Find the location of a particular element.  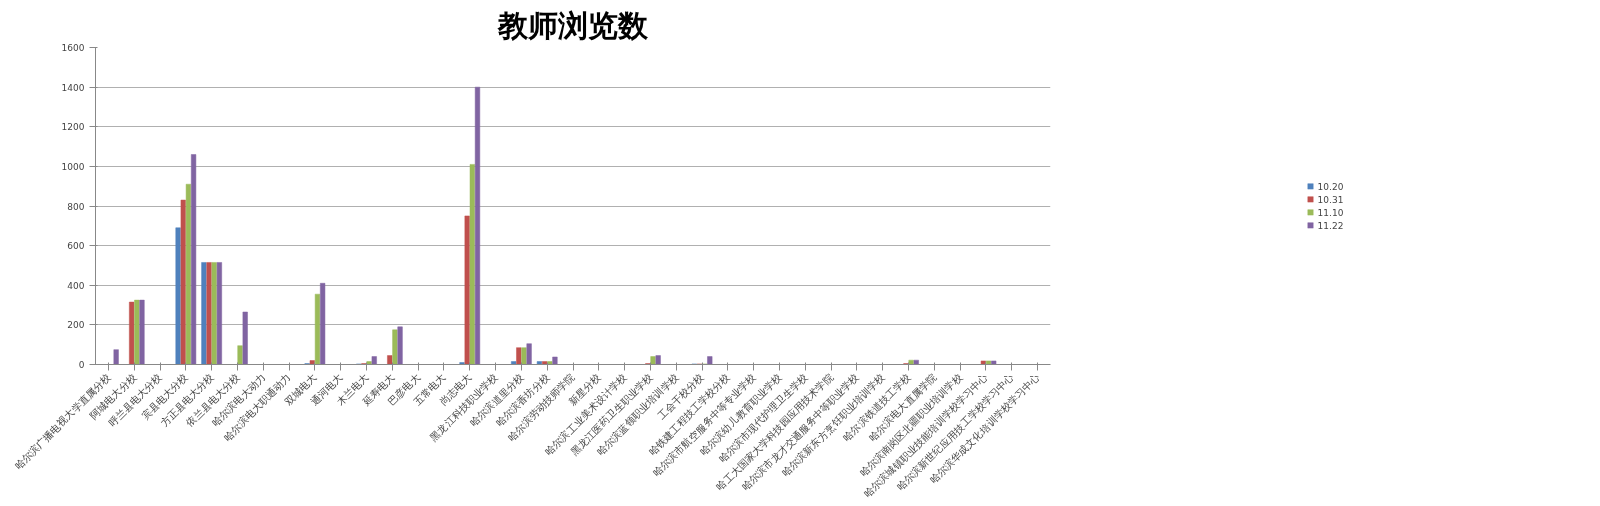

legend-label: 11.10 is located at coordinates (1330, 212).